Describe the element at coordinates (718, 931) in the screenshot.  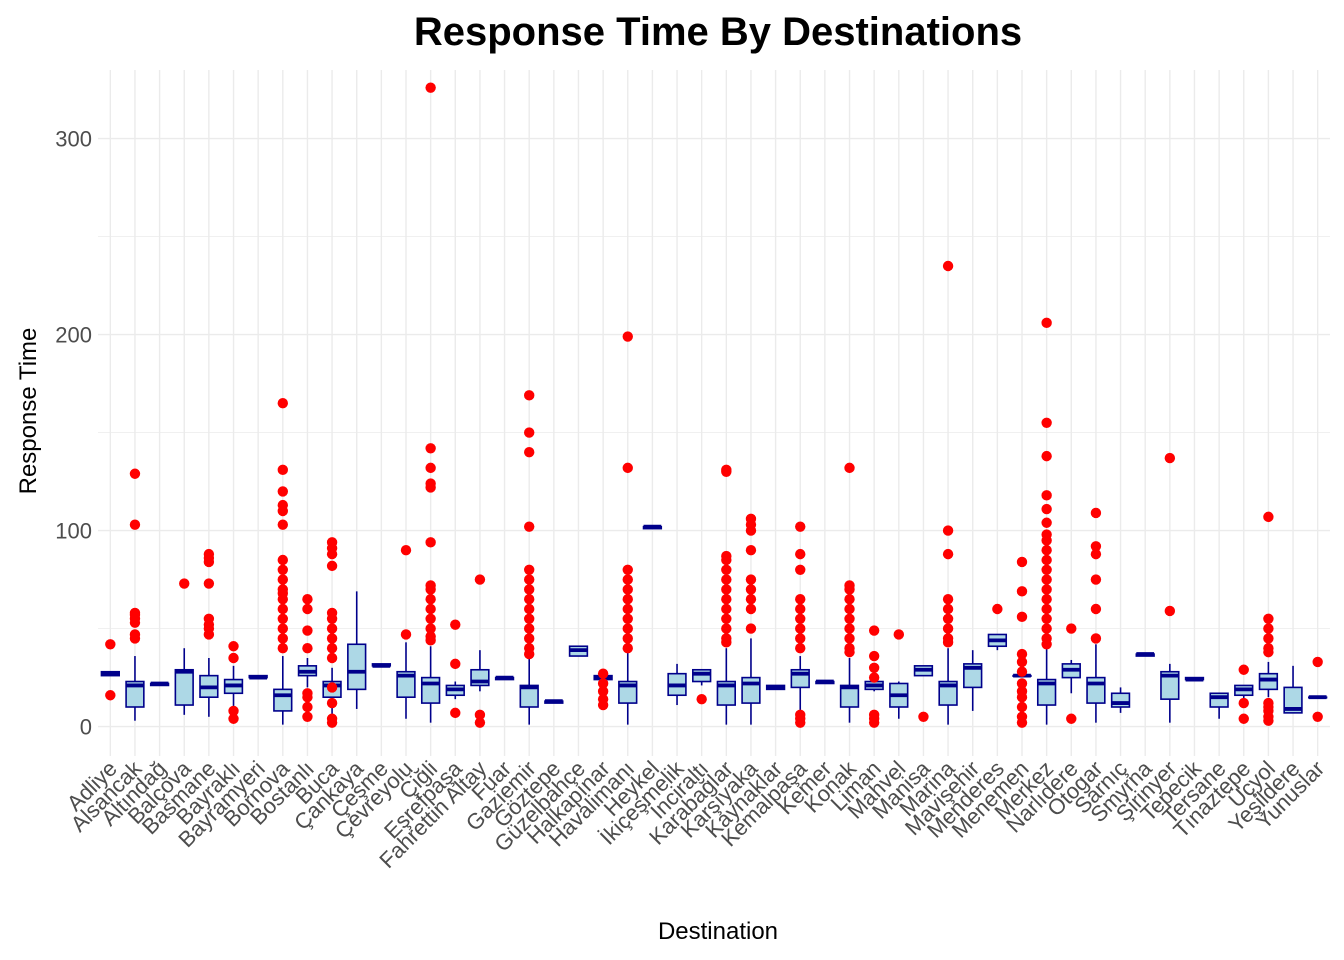
I see `x-axis-title: Destination` at that location.